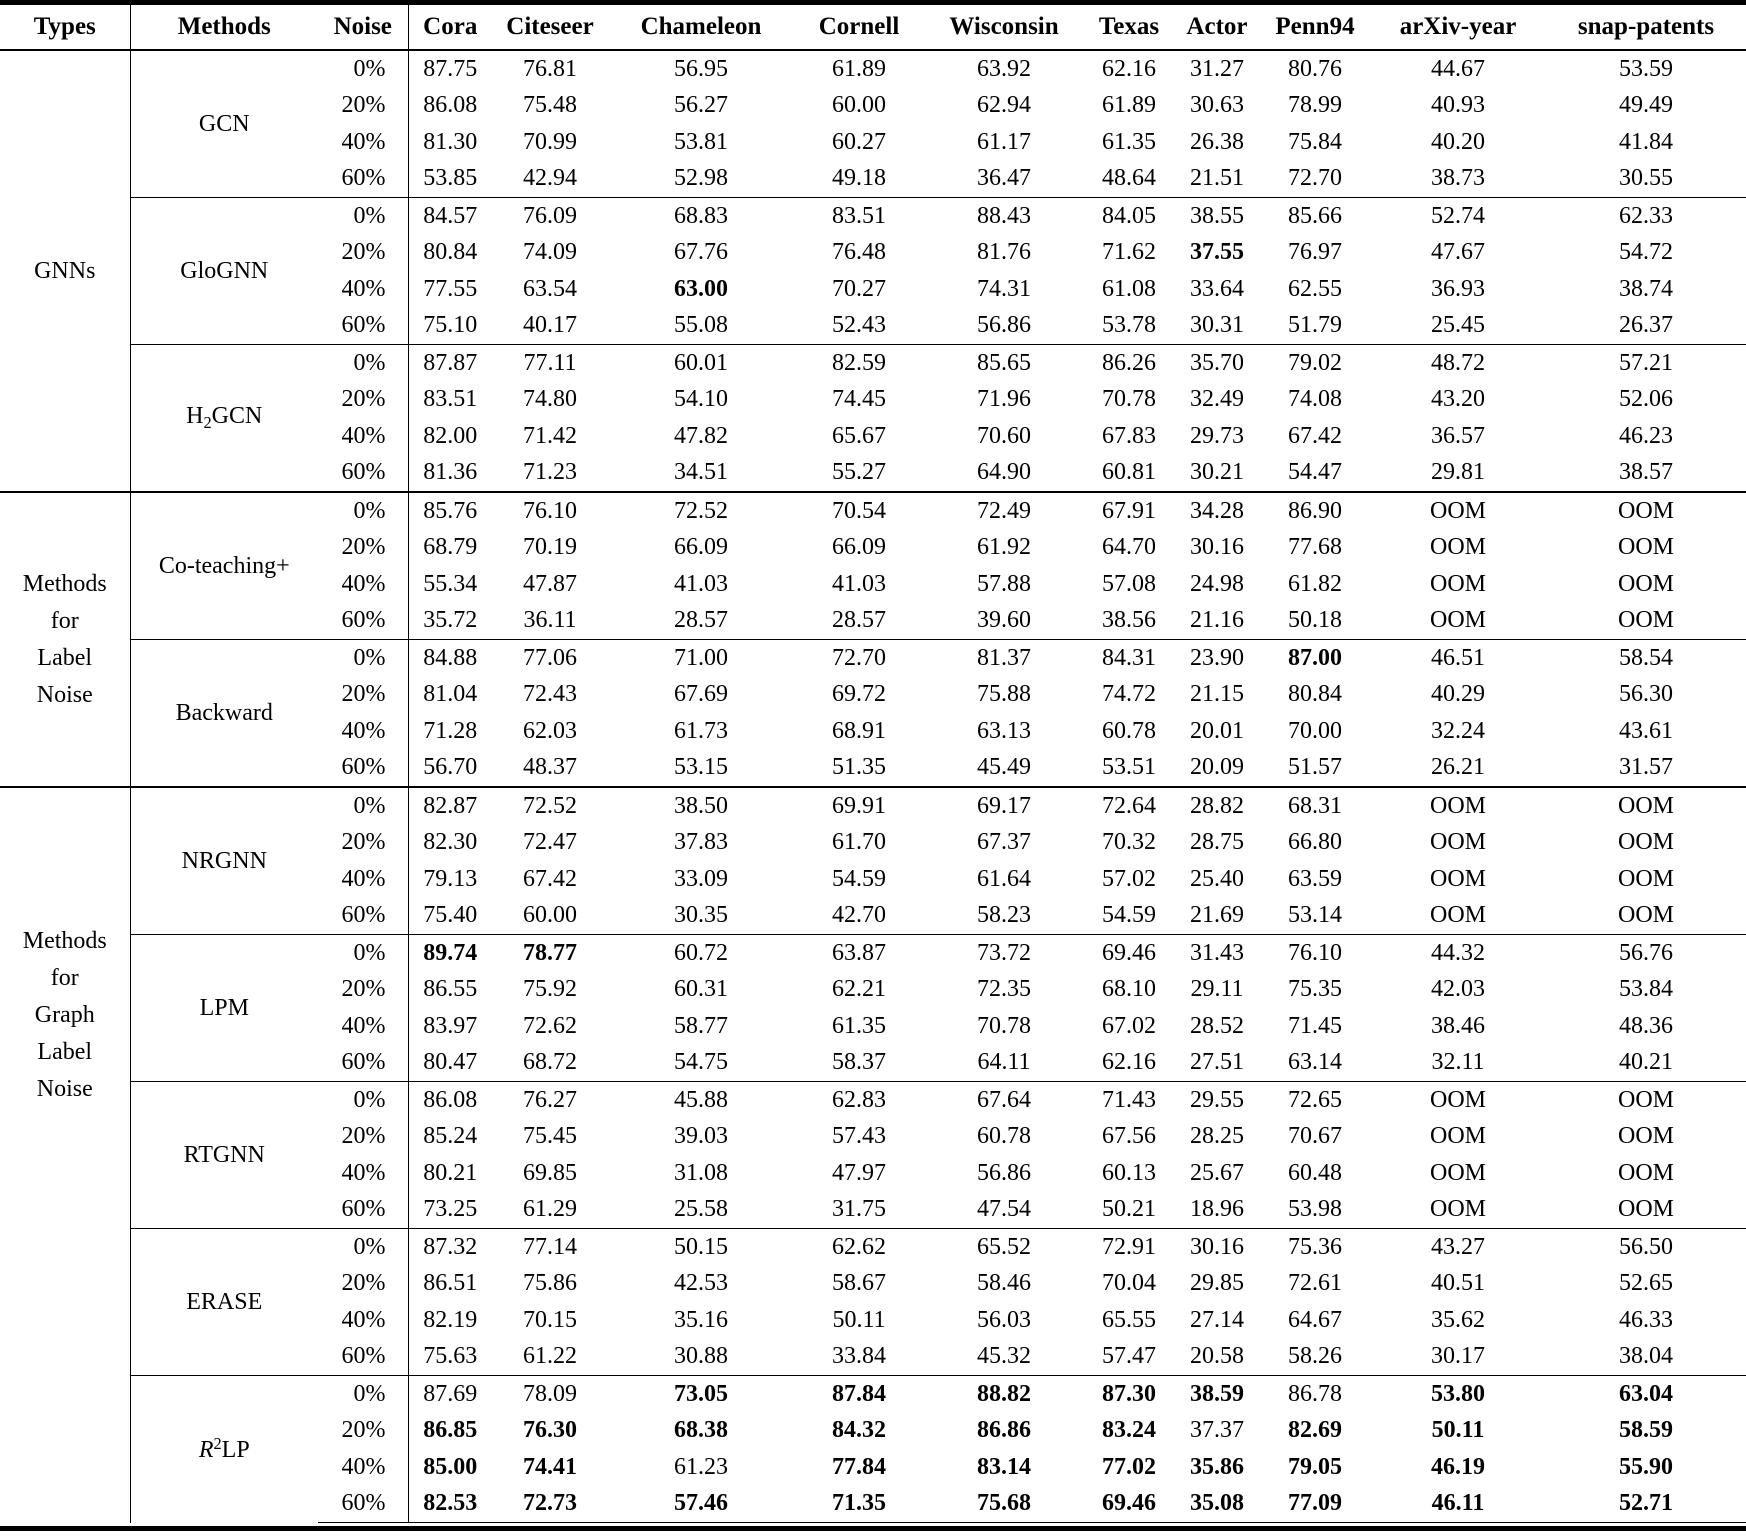  Describe the element at coordinates (64, 941) in the screenshot. I see `type-label-line: Methods` at that location.